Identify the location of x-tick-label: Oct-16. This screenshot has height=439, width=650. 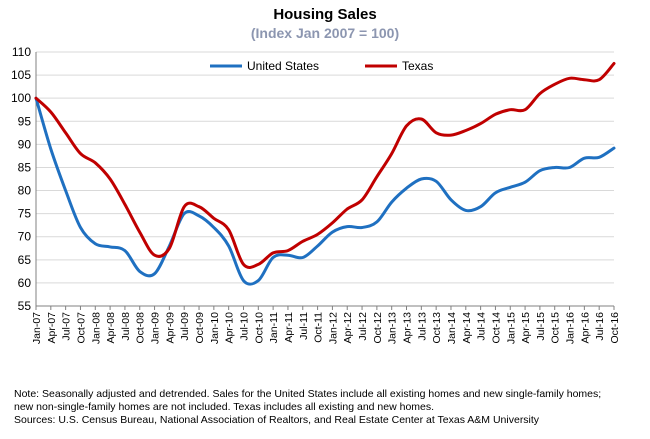
(615, 328).